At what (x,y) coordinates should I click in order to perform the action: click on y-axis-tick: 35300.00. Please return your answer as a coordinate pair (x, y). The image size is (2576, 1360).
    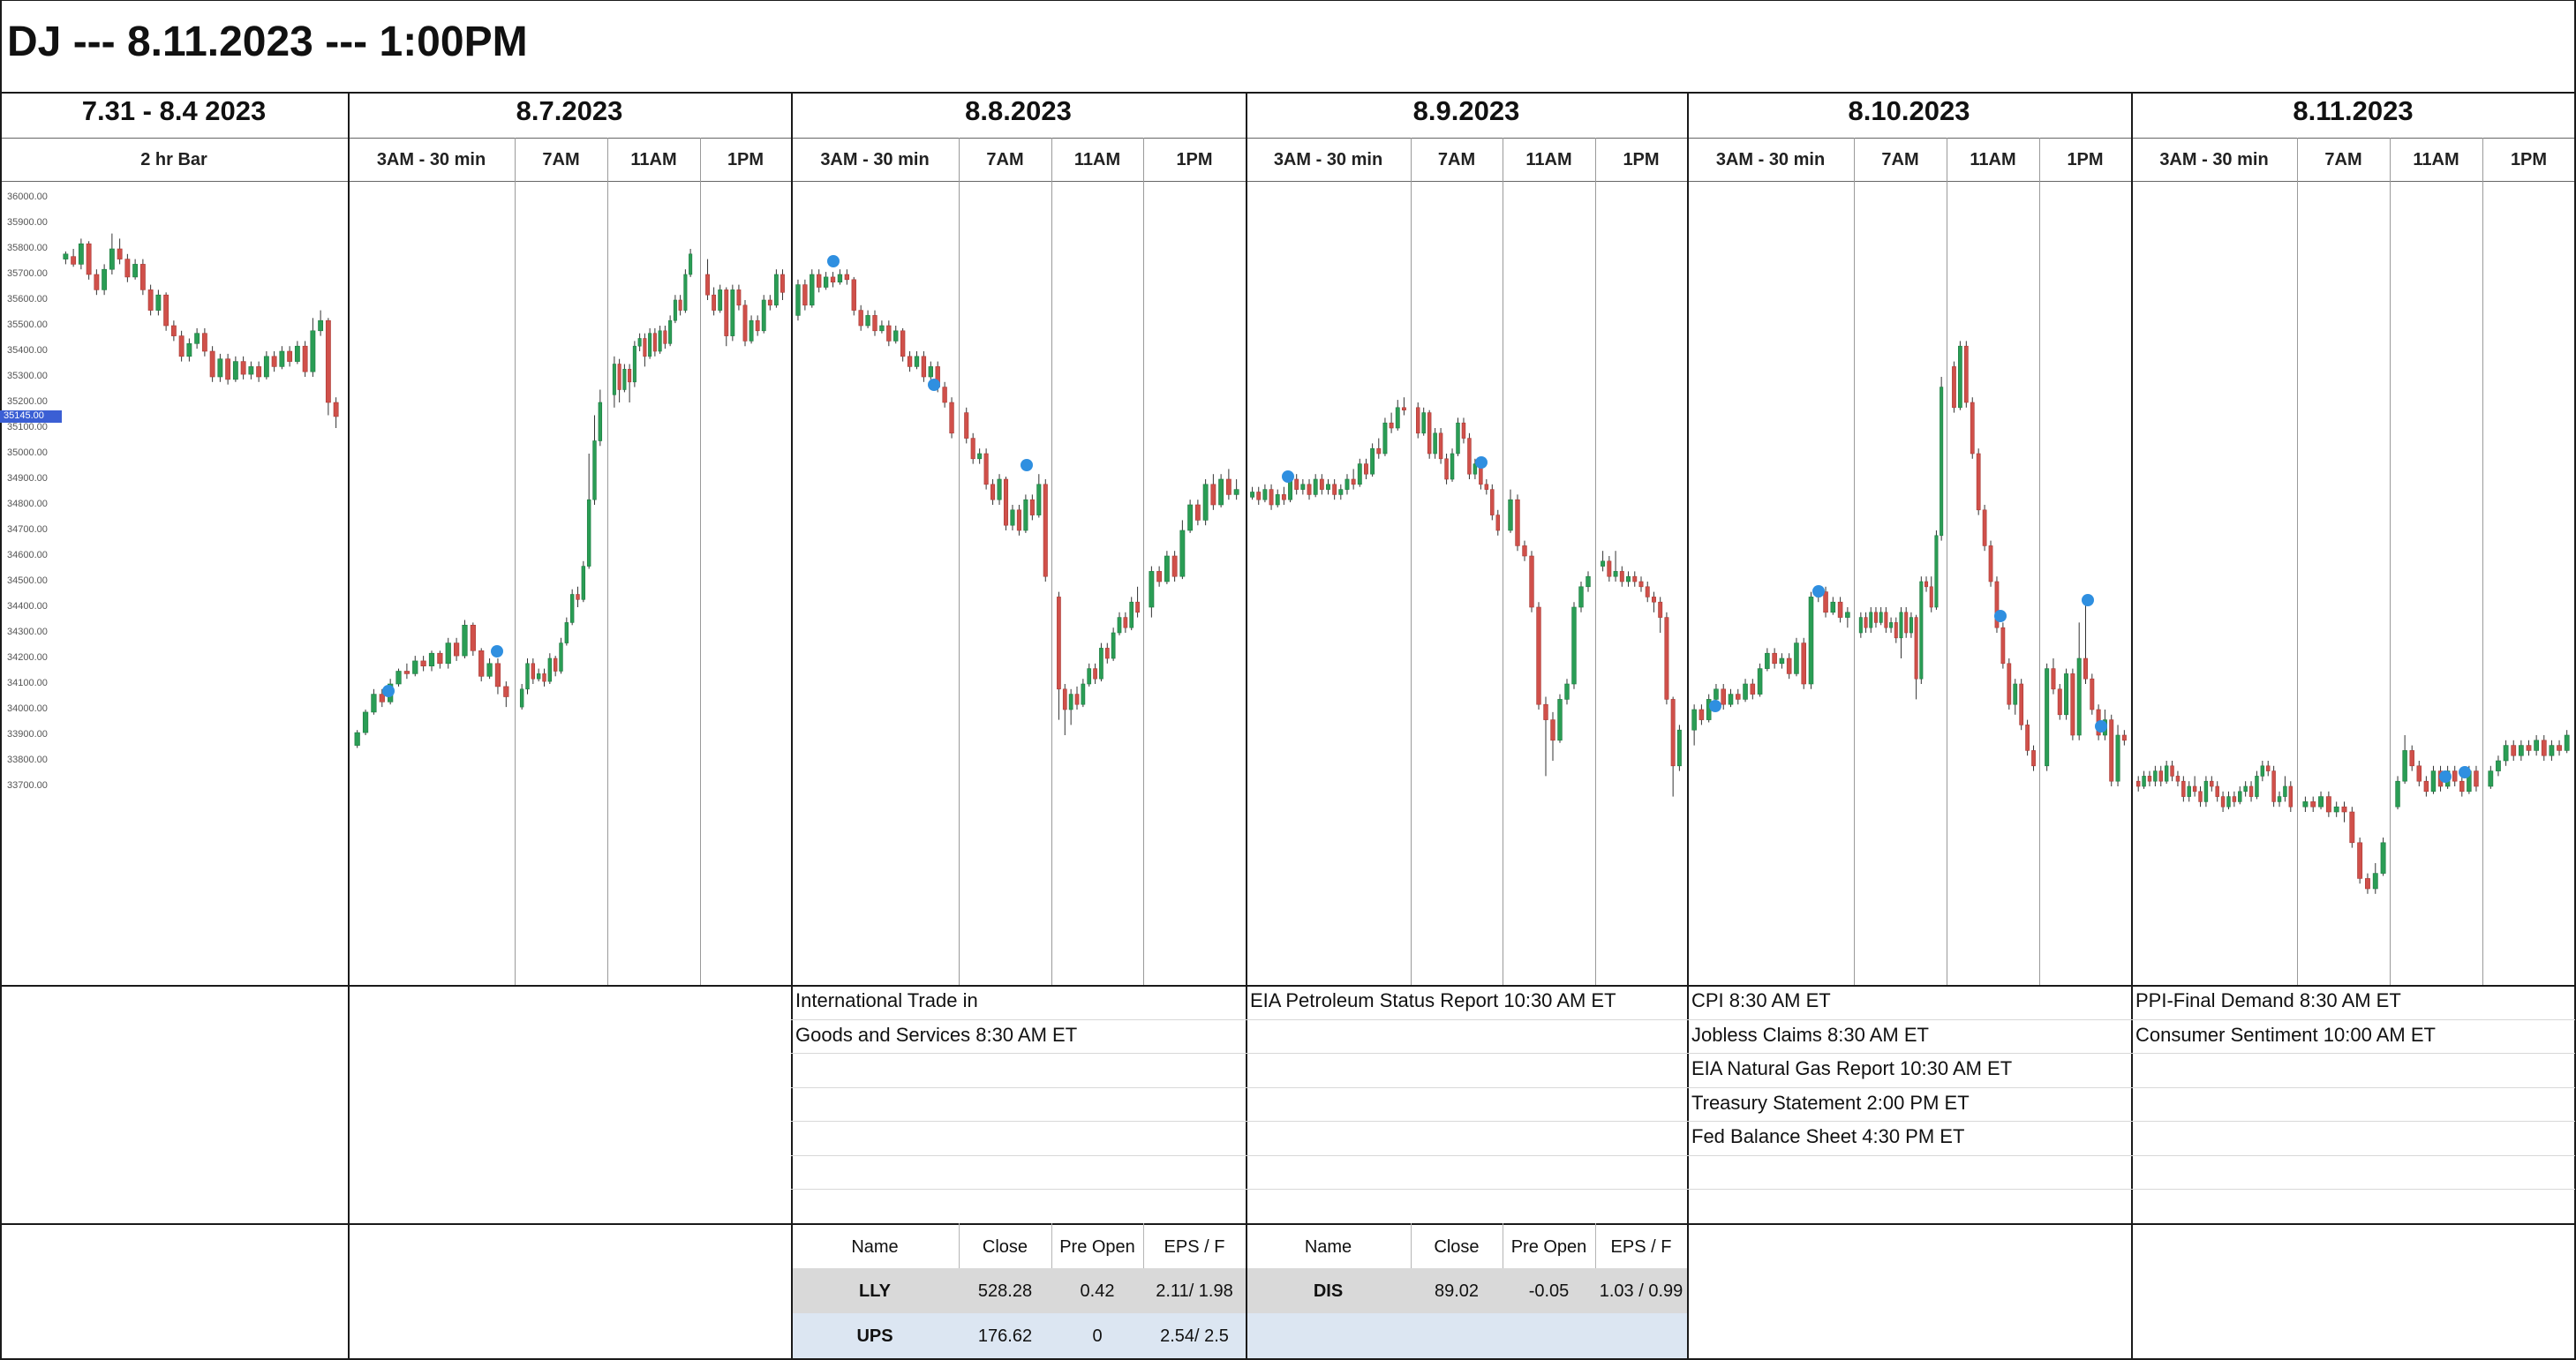
    Looking at the image, I should click on (28, 376).